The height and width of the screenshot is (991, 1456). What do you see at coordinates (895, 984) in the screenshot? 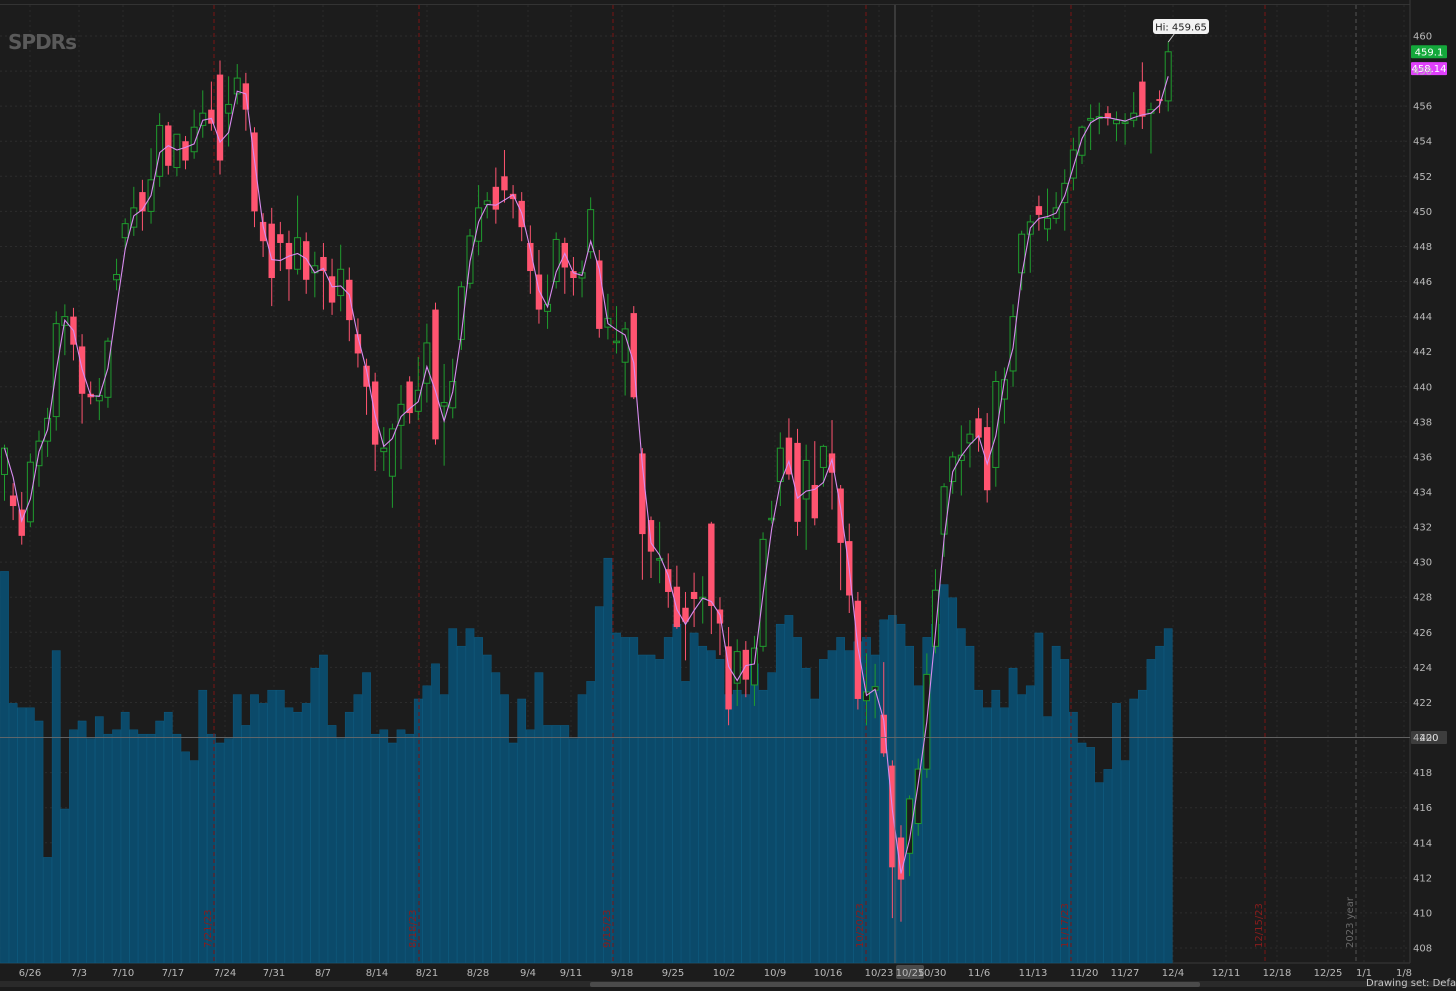
I see `scroll-thumb` at bounding box center [895, 984].